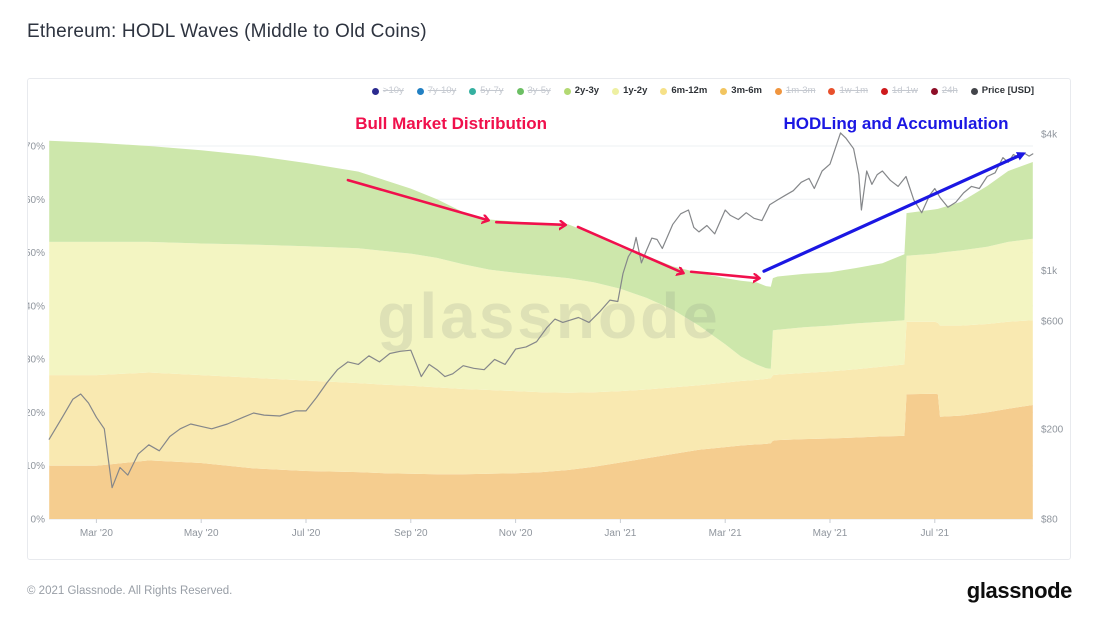  Describe the element at coordinates (853, 90) in the screenshot. I see `legend-label: 1w-1m` at that location.